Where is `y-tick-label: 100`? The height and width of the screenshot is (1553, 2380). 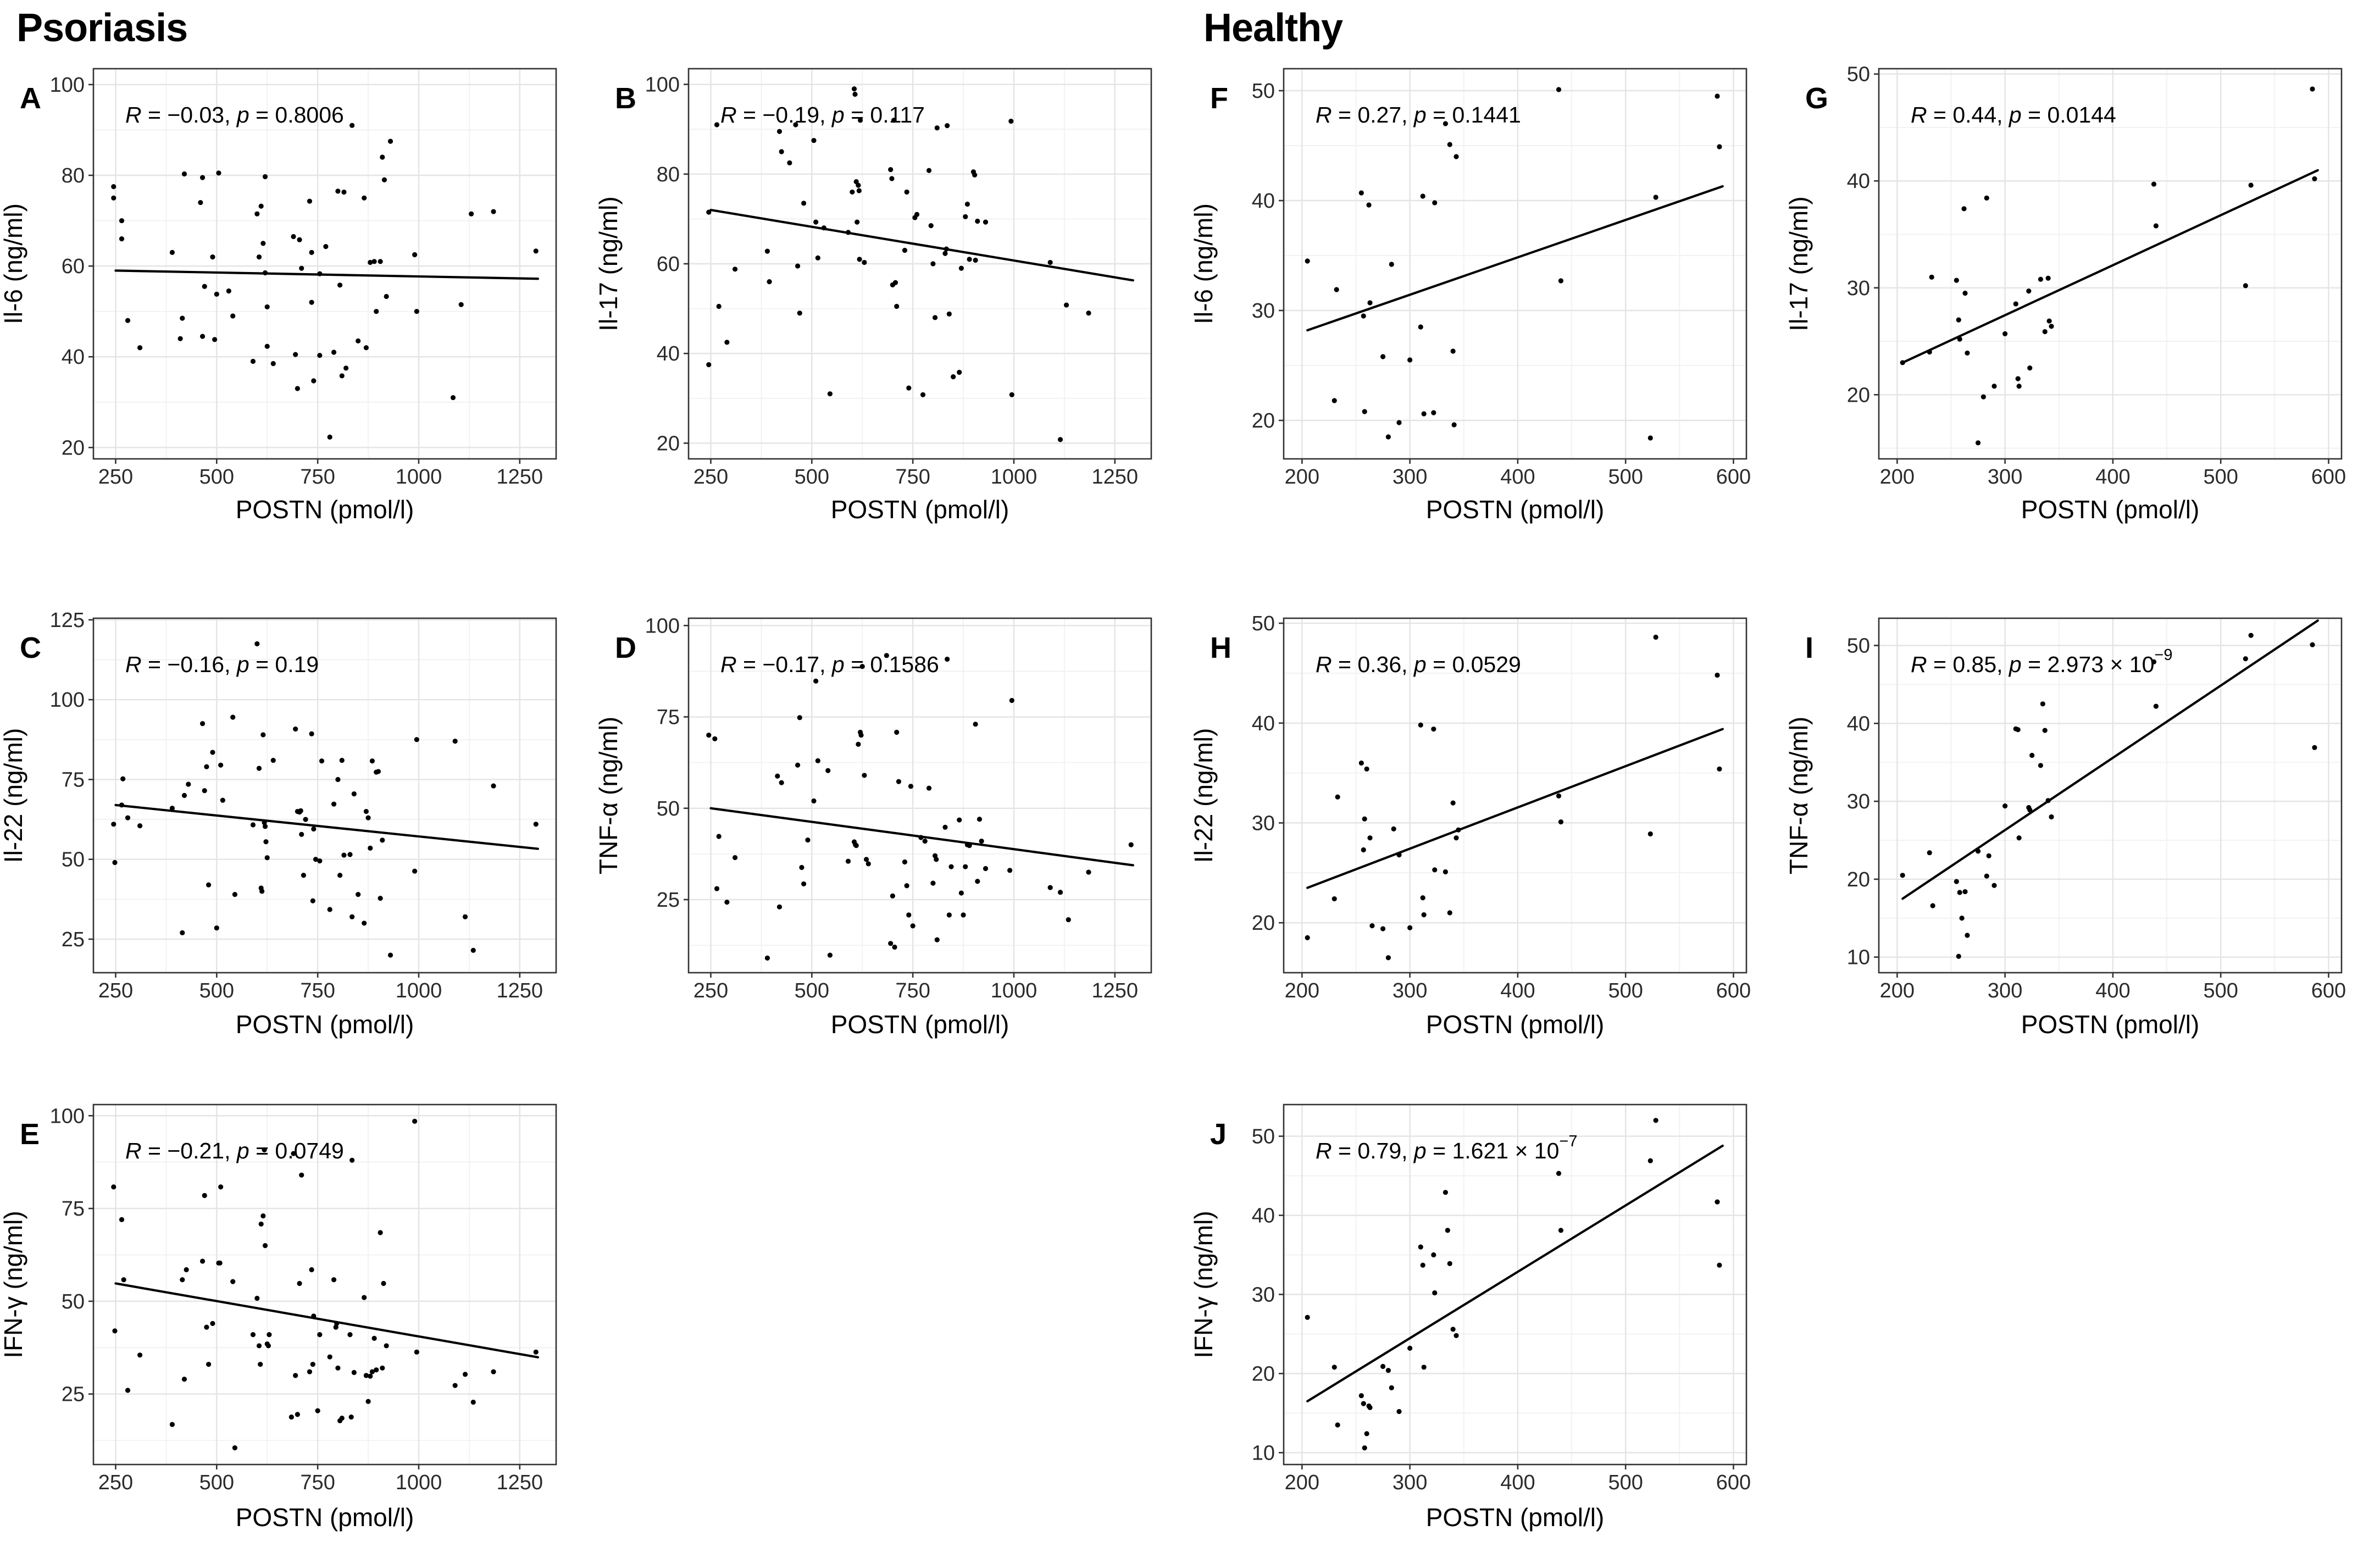
y-tick-label: 100 is located at coordinates (662, 625).